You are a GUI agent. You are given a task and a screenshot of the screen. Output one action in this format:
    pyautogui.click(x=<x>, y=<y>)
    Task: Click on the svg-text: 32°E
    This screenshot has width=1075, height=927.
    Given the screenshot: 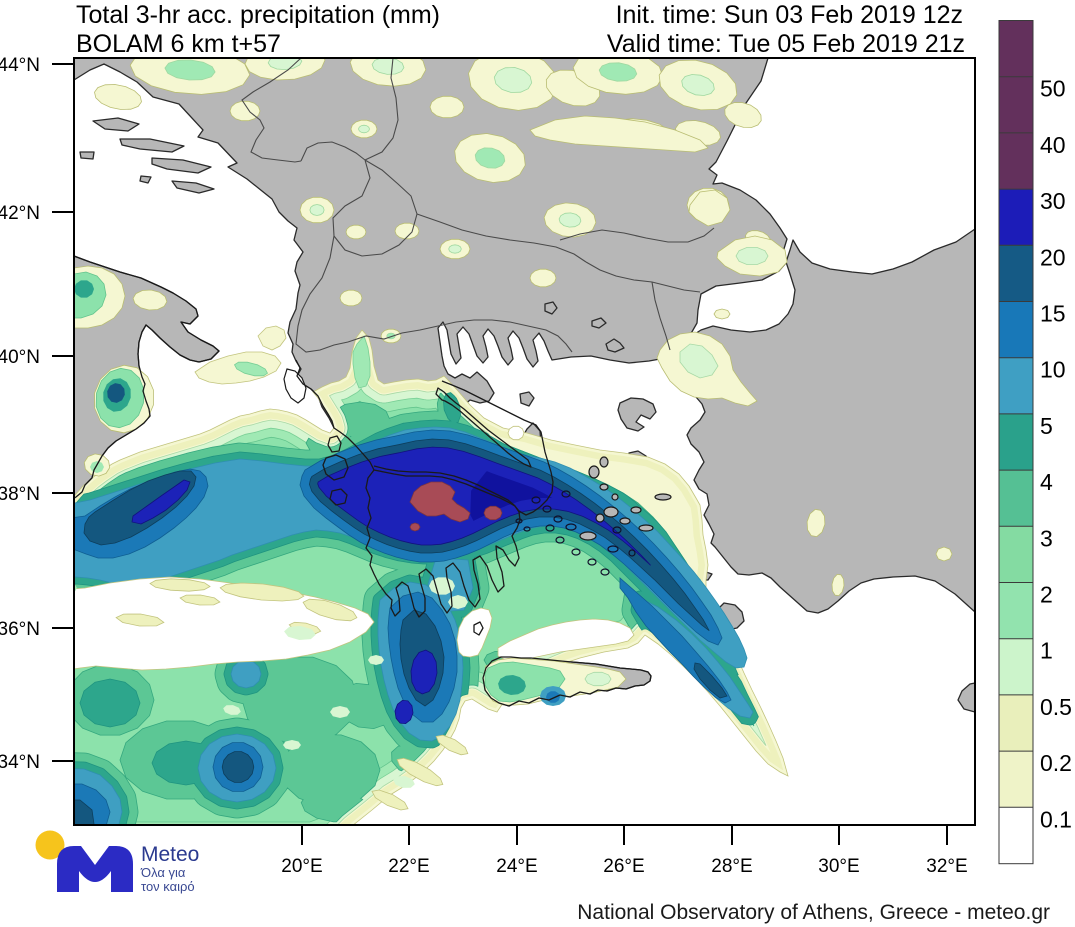 What is the action you would take?
    pyautogui.click(x=946, y=866)
    